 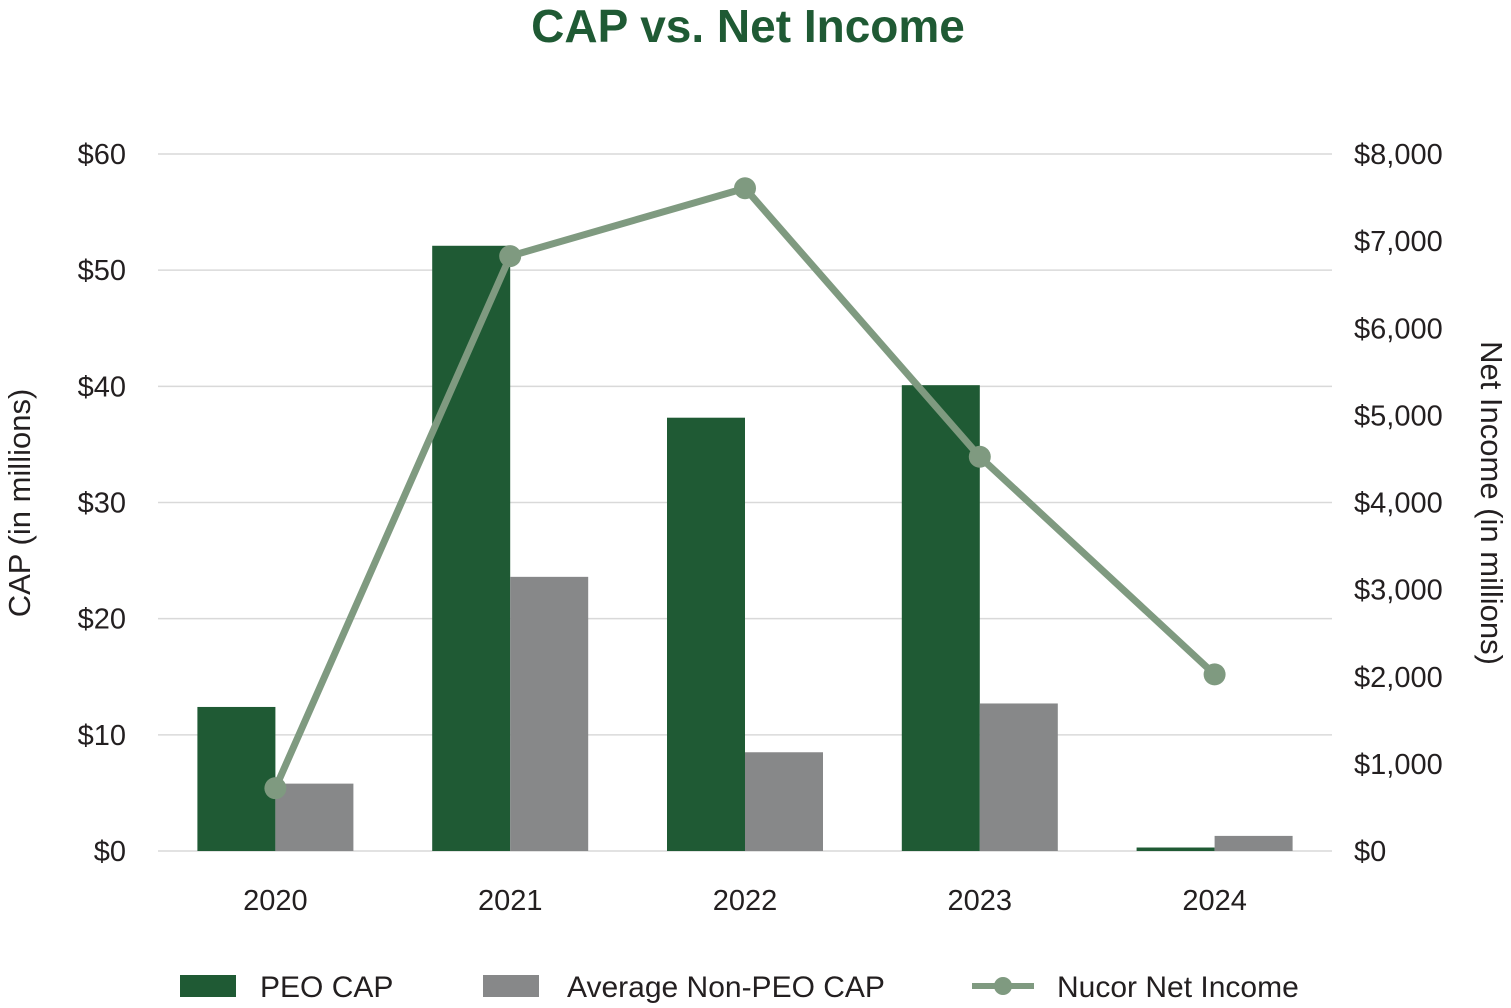 I want to click on x-axis-ticks: 2020 2021 2022 2023 2024, so click(x=745, y=901).